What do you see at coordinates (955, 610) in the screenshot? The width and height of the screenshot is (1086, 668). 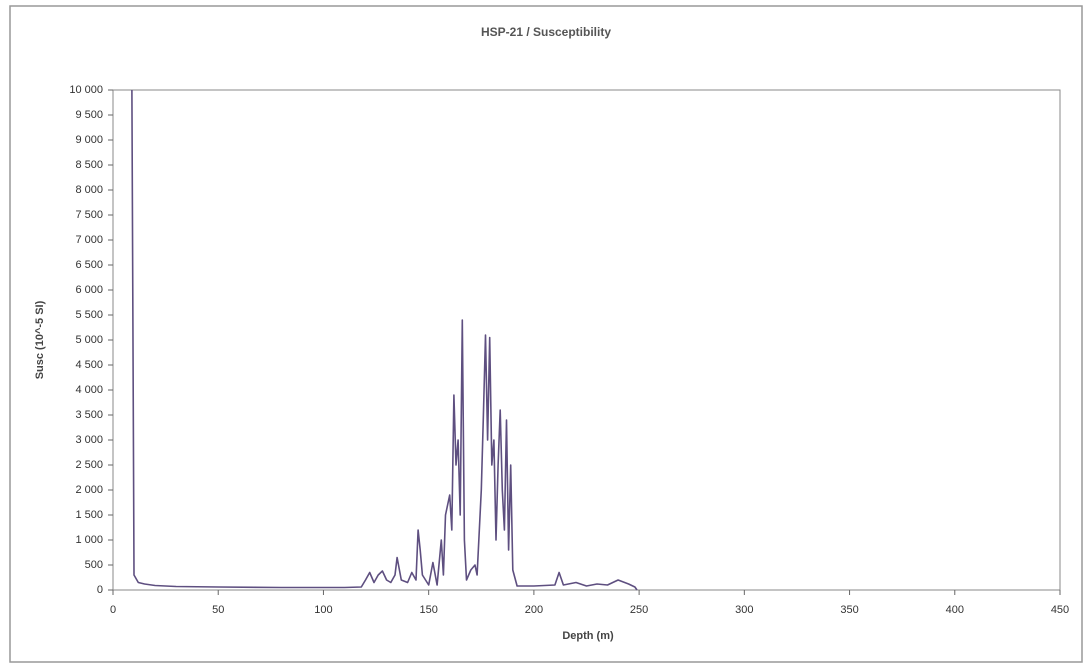 I see `x-tick-label: 400` at bounding box center [955, 610].